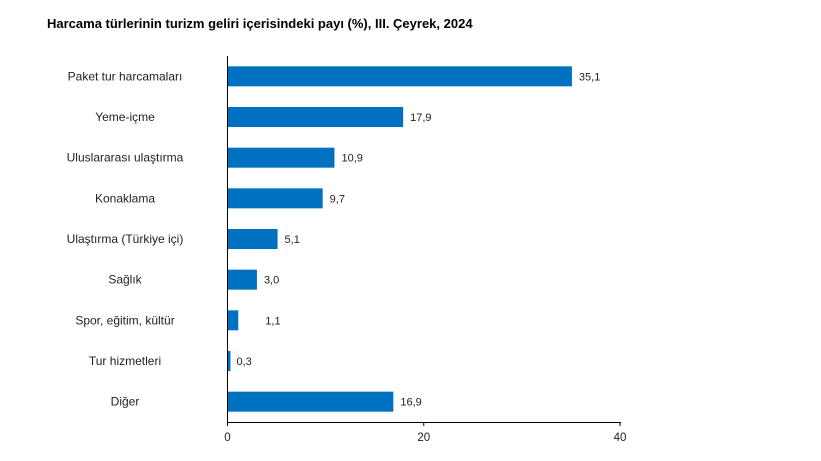 This screenshot has height=461, width=821. I want to click on category-label: Paket tur harcamaları, so click(125, 76).